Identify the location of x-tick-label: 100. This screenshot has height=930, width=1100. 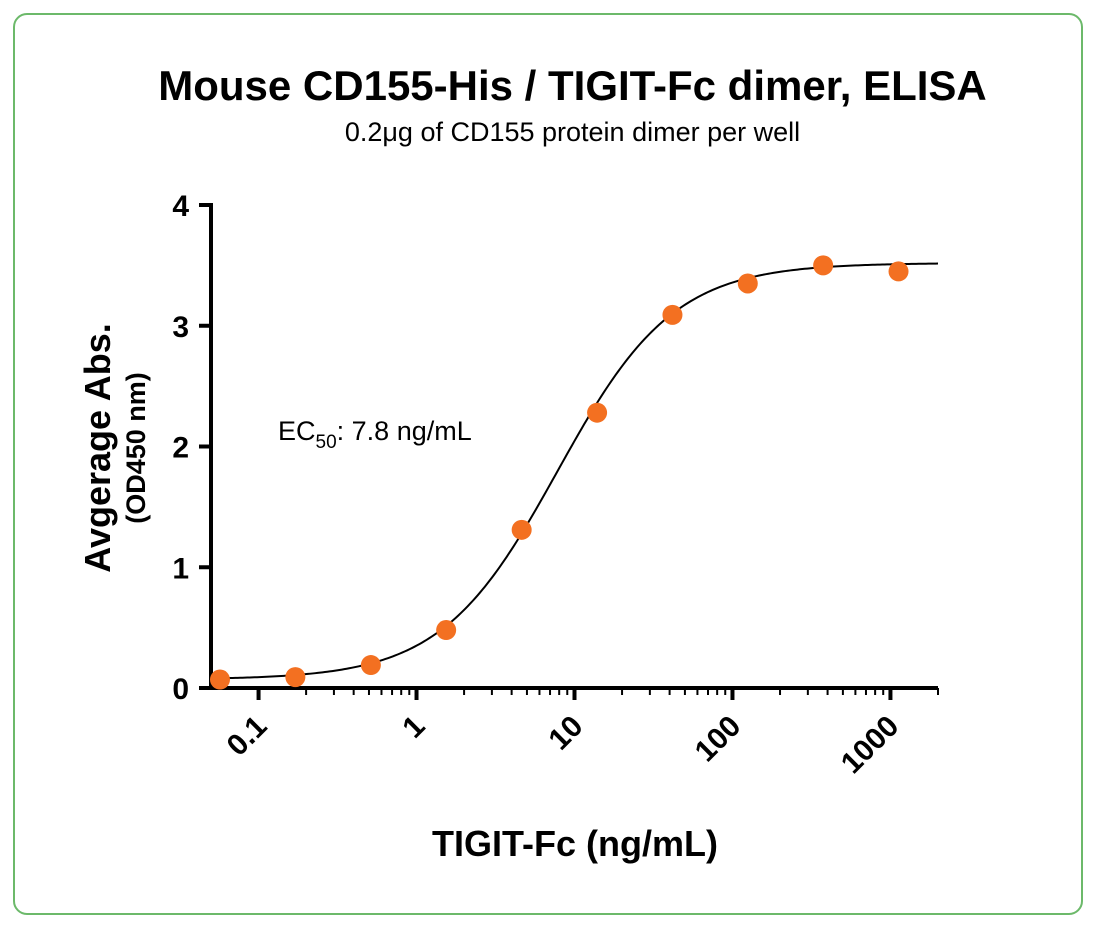
(718, 739).